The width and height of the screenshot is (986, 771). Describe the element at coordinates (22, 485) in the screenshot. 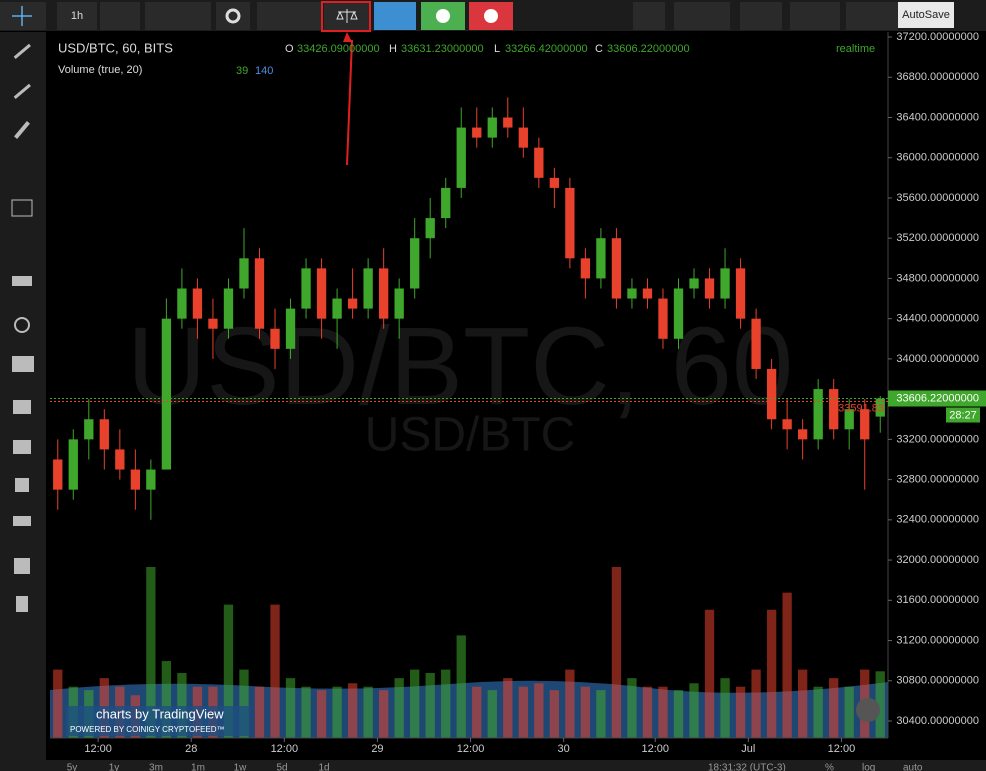

I see `lock-tool` at that location.